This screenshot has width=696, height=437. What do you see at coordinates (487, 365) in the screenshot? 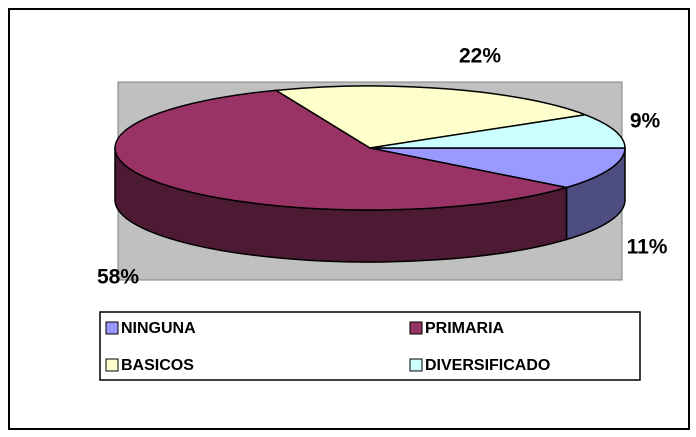
I see `legend-label: DIVERSIFICADO` at bounding box center [487, 365].